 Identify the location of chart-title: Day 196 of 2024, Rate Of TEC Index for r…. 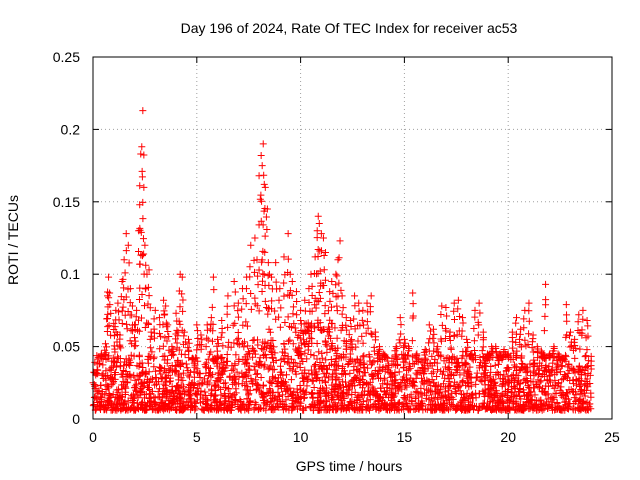
(349, 28).